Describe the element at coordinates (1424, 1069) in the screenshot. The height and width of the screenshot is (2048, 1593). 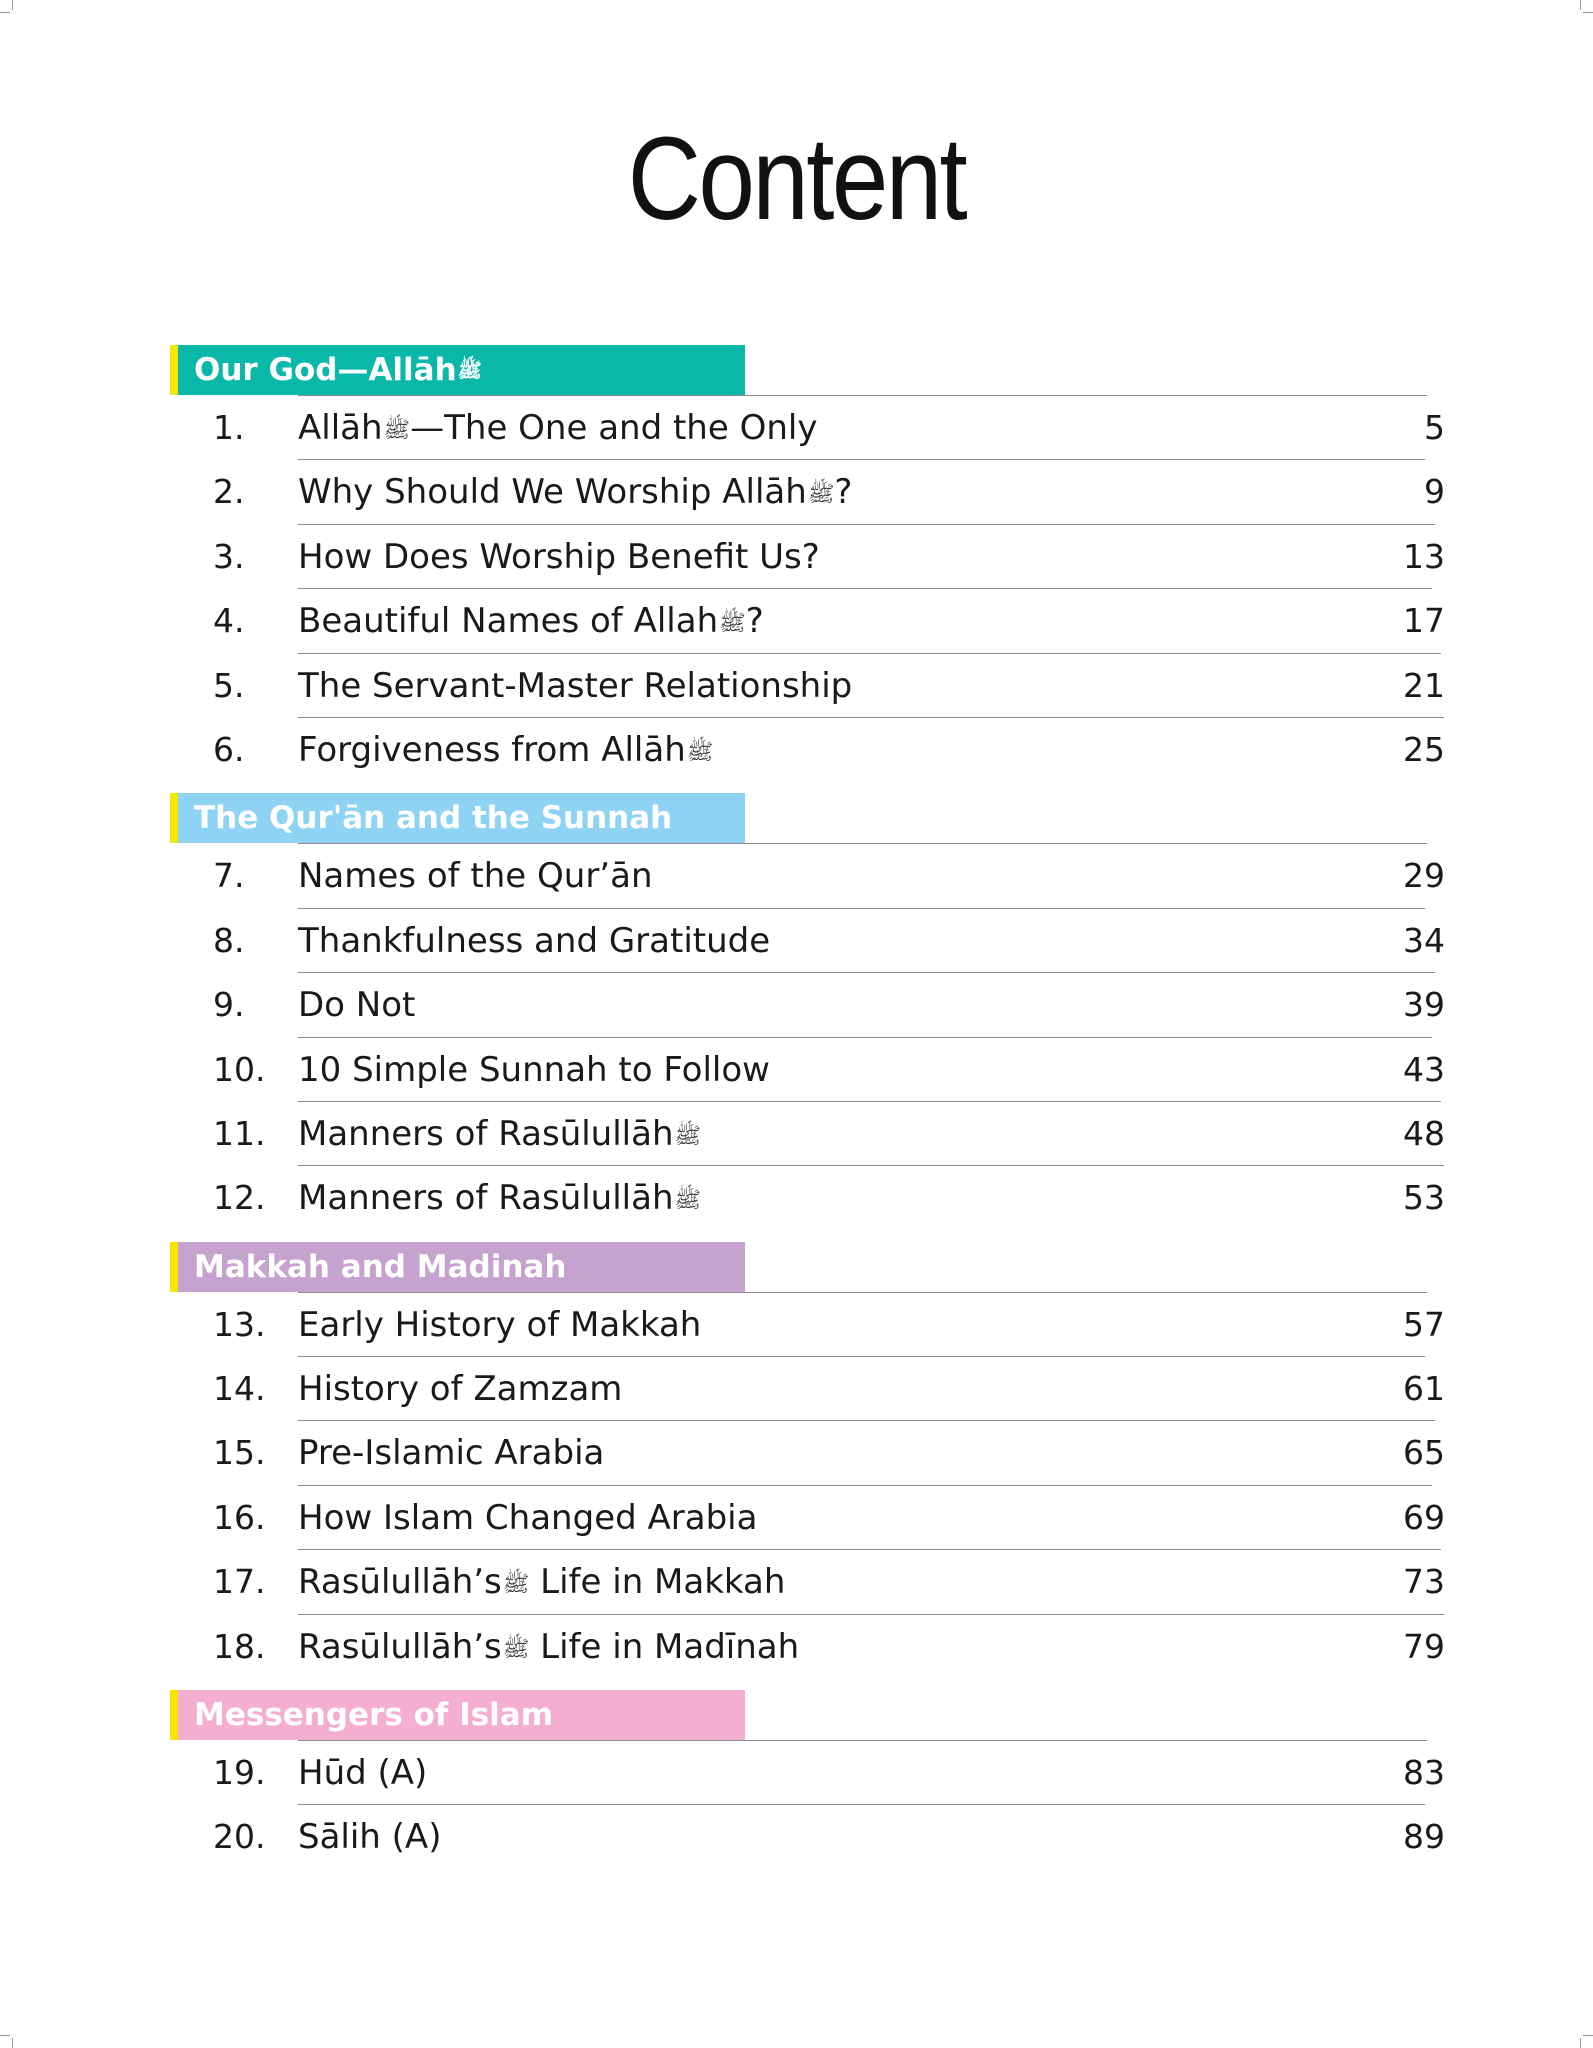
I see `entry-page-number: 43` at that location.